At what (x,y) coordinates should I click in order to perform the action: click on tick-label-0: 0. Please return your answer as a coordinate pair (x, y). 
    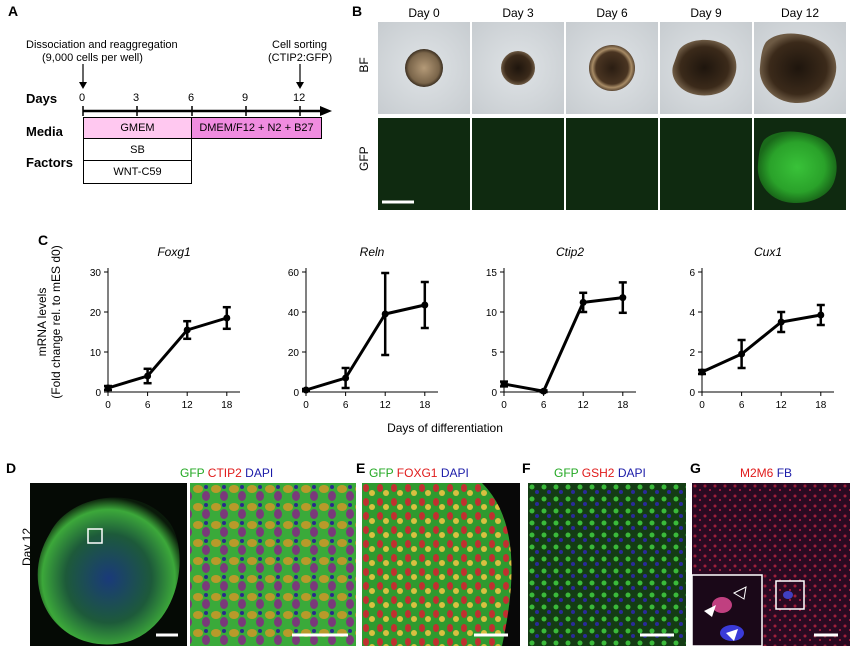
    Looking at the image, I should click on (82, 98).